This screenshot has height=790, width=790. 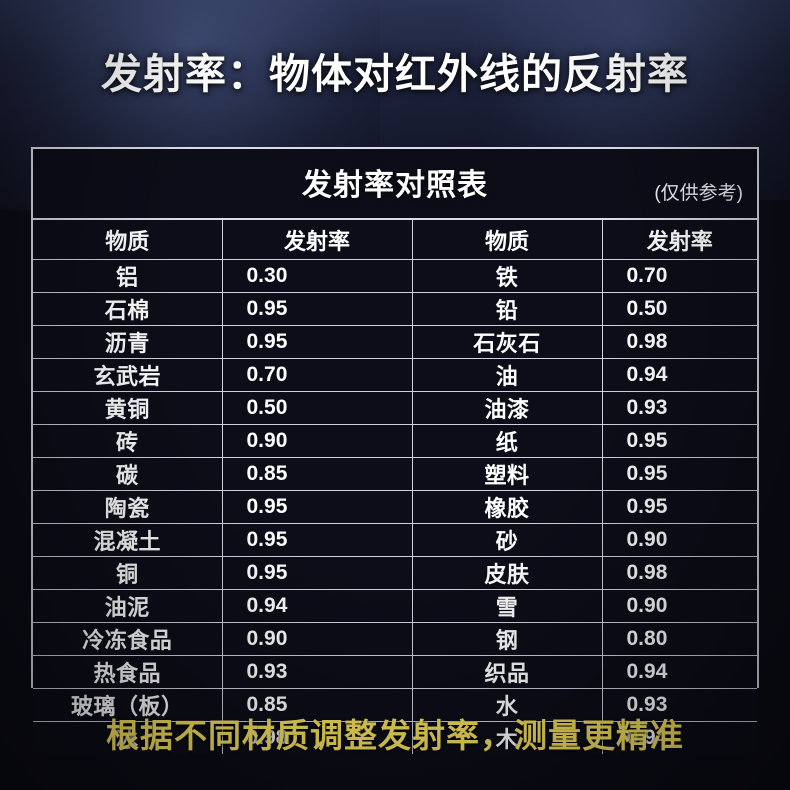 I want to click on table-row: 油泥 0.94 雪 0.90, so click(x=395, y=606).